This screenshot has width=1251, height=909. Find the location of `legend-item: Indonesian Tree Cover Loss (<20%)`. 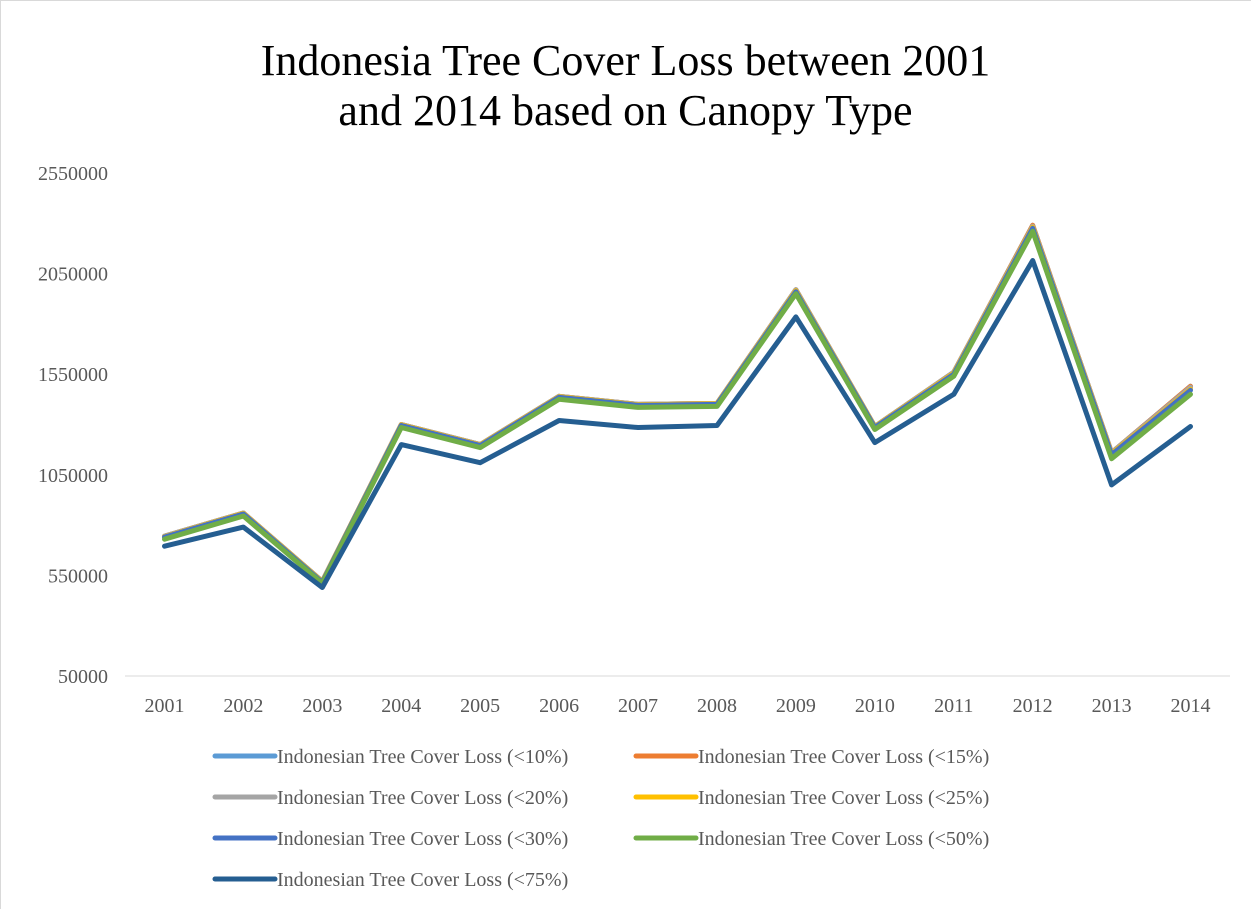

legend-item: Indonesian Tree Cover Loss (<20%) is located at coordinates (390, 798).